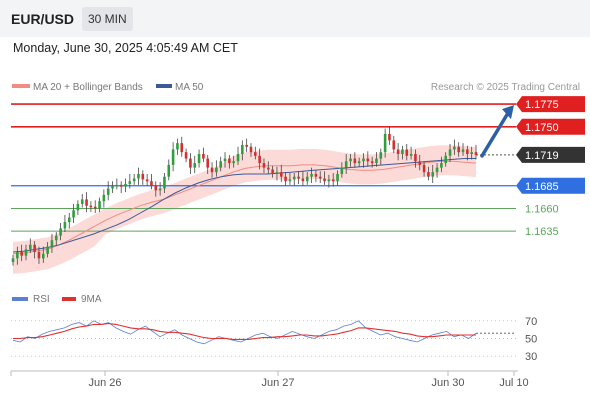 The image size is (590, 400). I want to click on rsi-legend-label: RSI, so click(41, 299).